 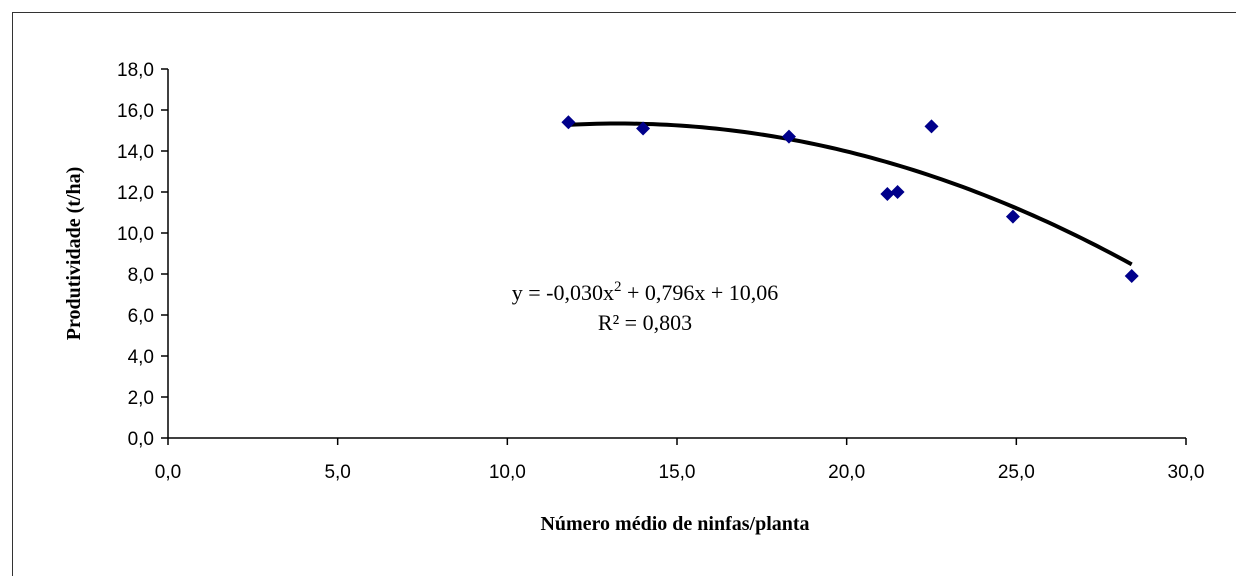 What do you see at coordinates (507, 472) in the screenshot?
I see `x-tick-label: 10,0` at bounding box center [507, 472].